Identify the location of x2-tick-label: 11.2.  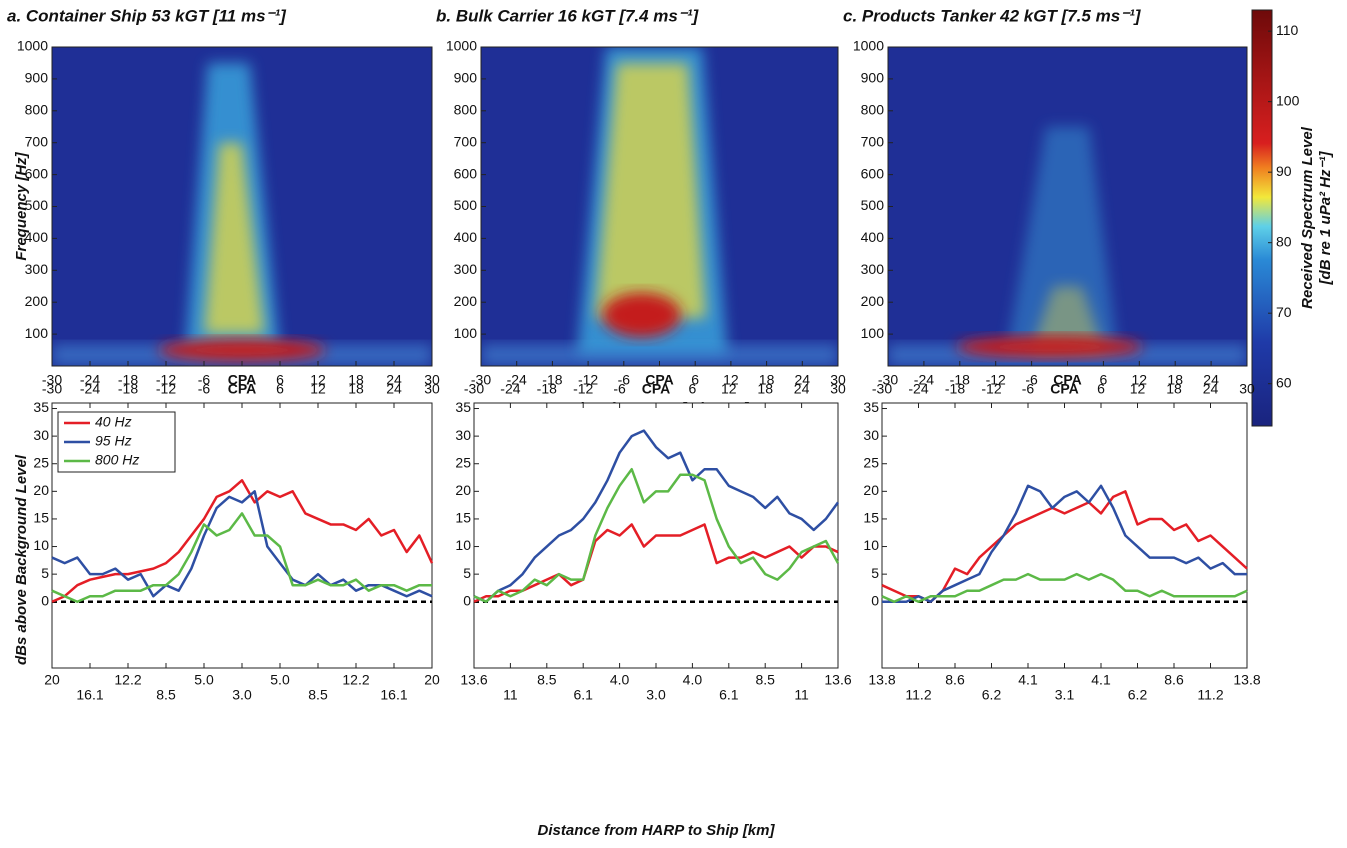
(918, 695).